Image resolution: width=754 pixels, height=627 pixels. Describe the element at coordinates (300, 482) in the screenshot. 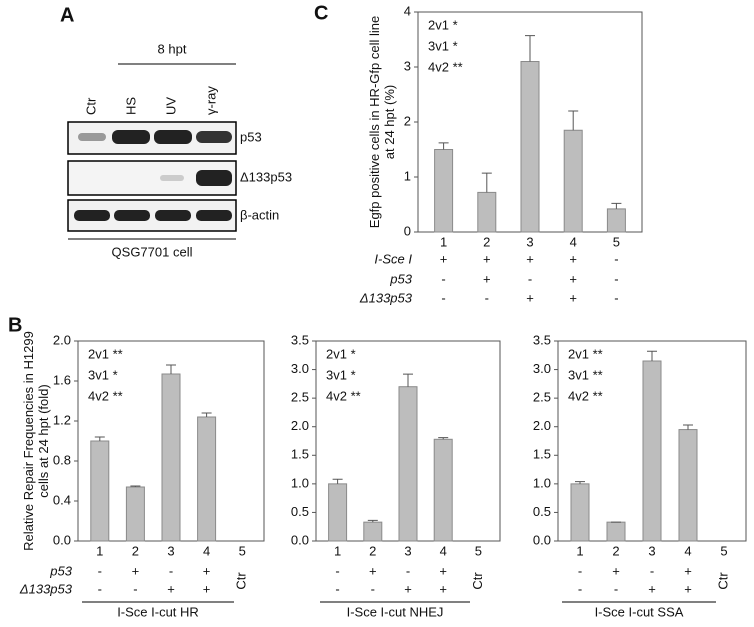

I see `y-tick-label: 1.0` at that location.